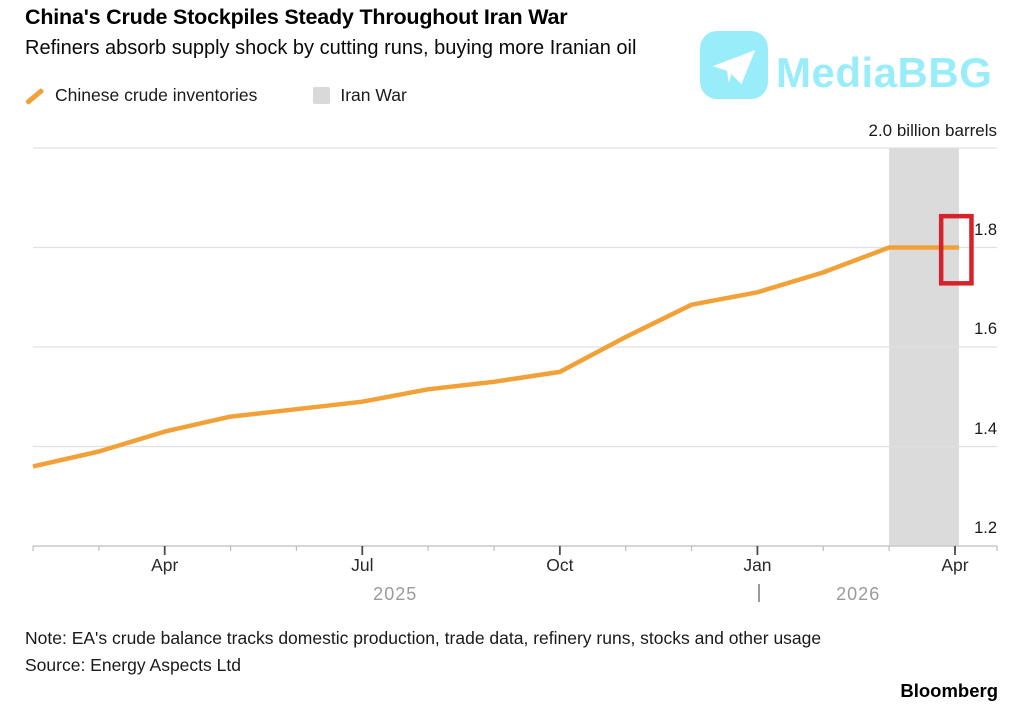  Describe the element at coordinates (985, 329) in the screenshot. I see `y-tick-label-1.6: 1.6` at that location.